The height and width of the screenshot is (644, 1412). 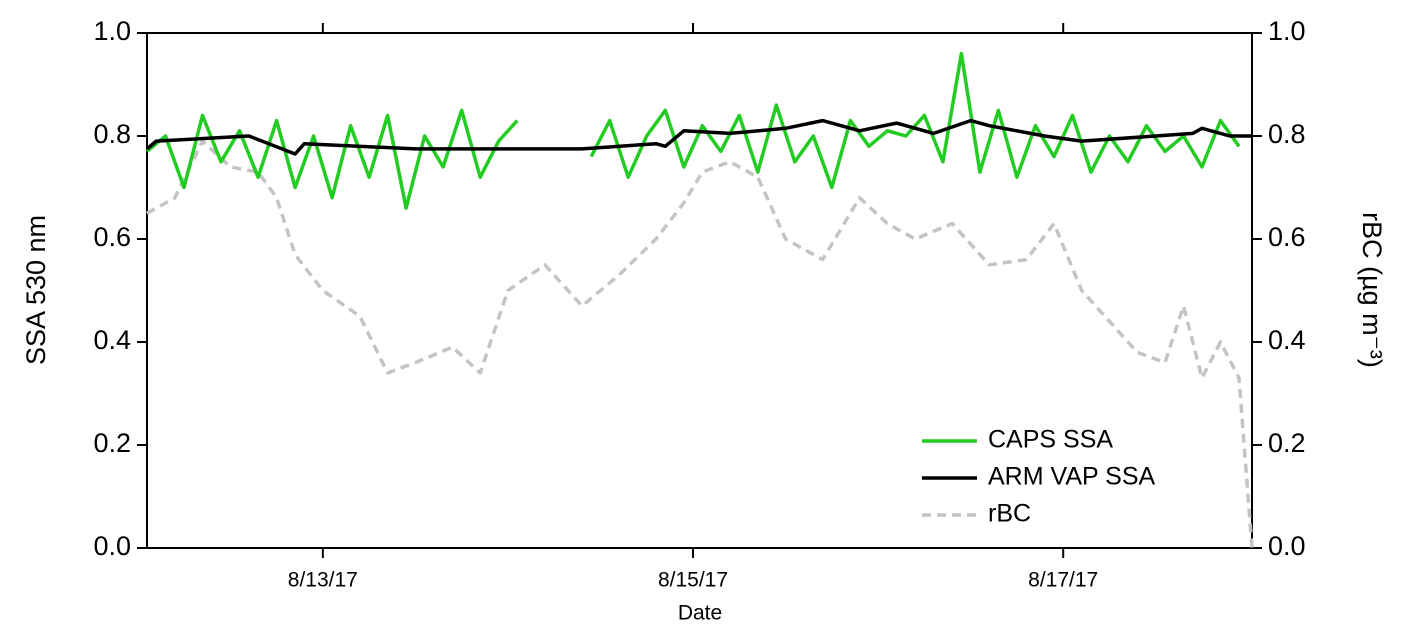 I want to click on legend-label: rBC, so click(x=1009, y=514).